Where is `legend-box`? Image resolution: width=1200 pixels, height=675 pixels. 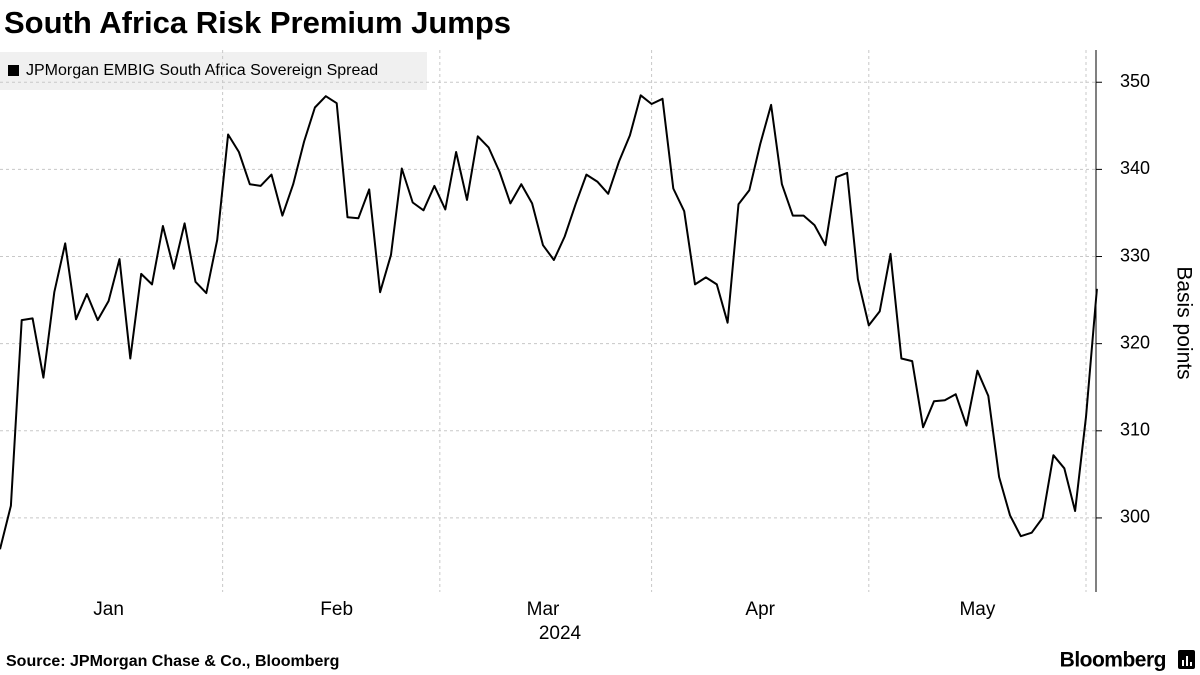
legend-box is located at coordinates (213, 71).